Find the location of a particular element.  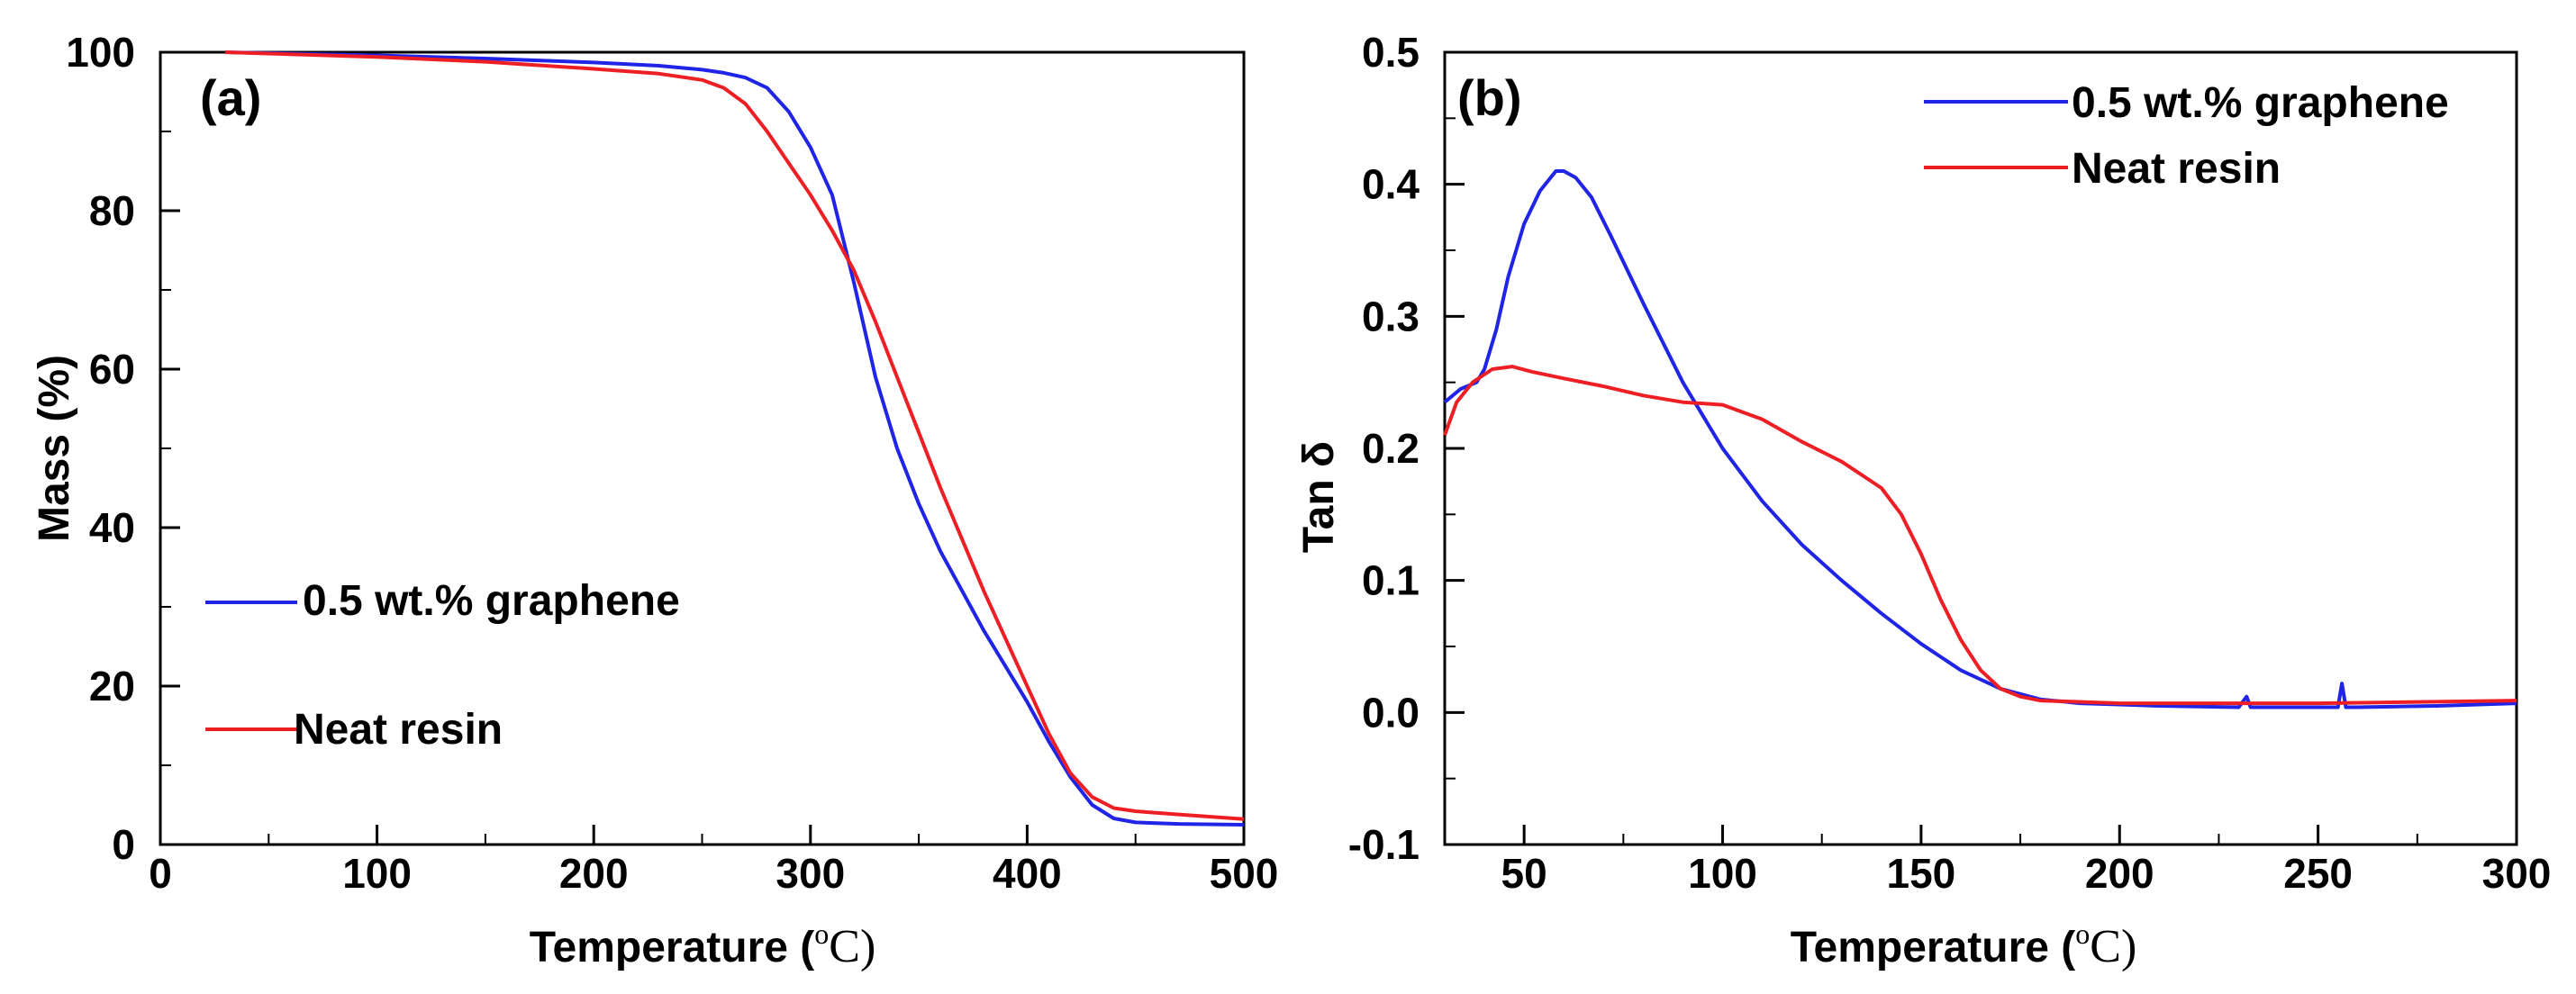

panel-a-x-tick-label: 400 is located at coordinates (1027, 873).